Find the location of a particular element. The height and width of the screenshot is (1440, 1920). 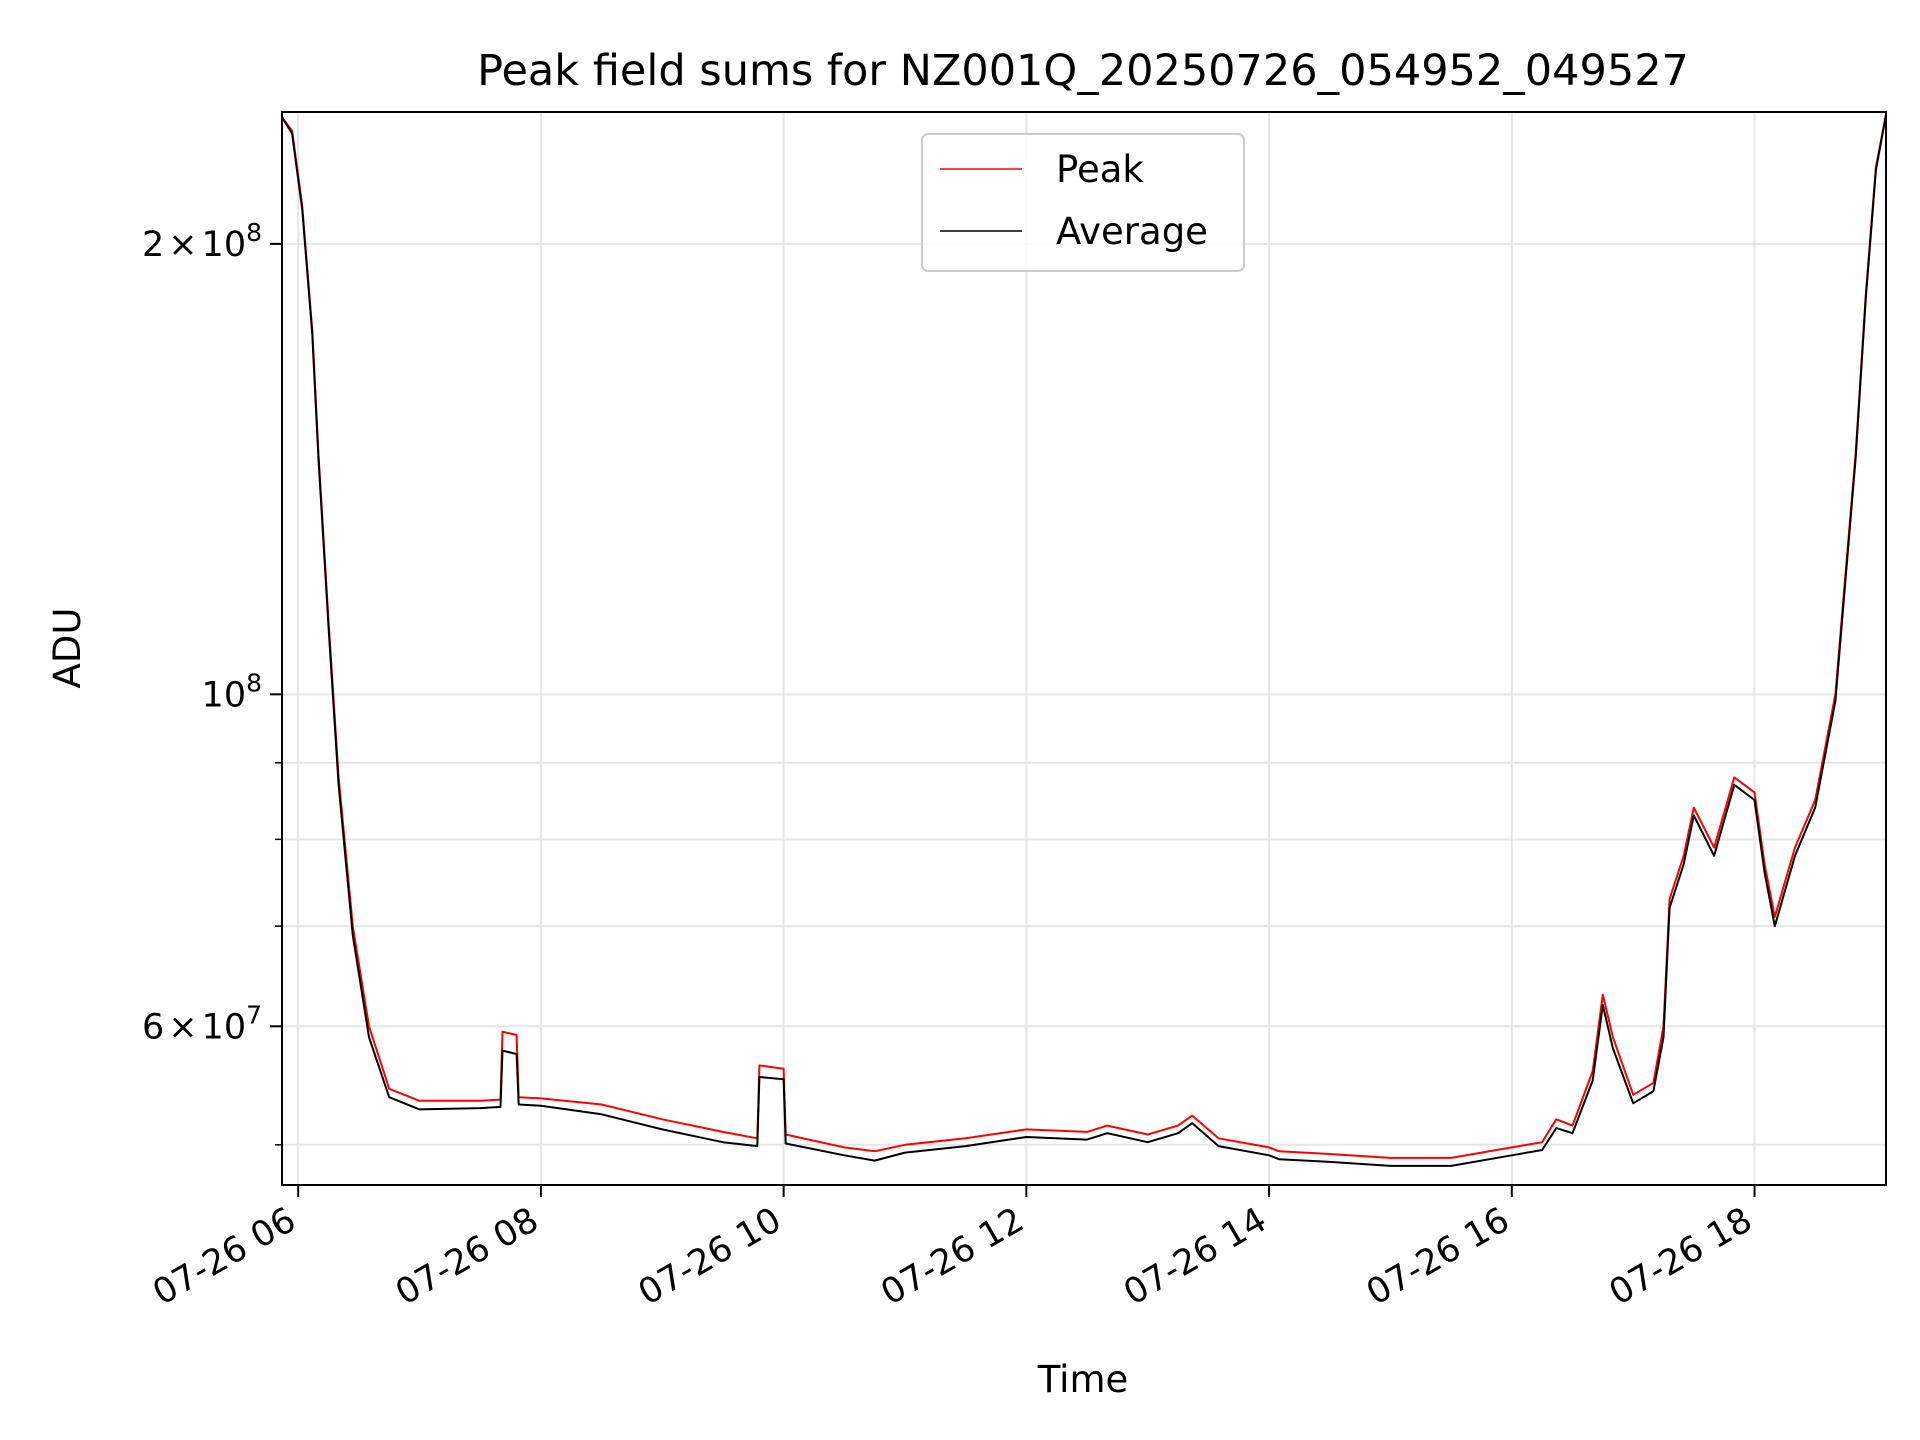

y-tick-mantissa: 6 is located at coordinates (153, 1027).